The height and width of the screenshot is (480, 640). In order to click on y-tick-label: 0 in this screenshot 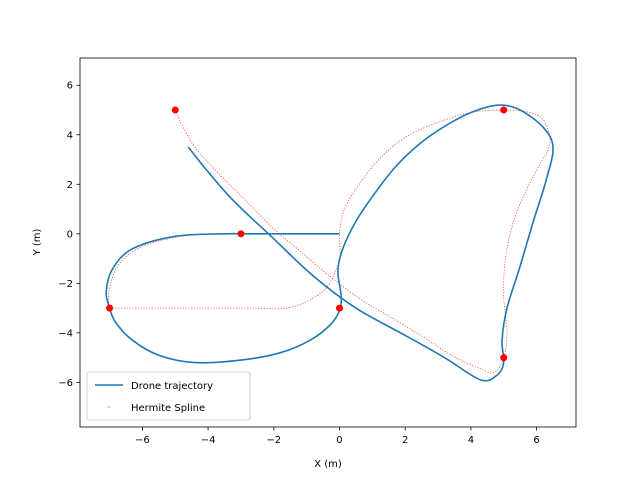, I will do `click(70, 234)`.